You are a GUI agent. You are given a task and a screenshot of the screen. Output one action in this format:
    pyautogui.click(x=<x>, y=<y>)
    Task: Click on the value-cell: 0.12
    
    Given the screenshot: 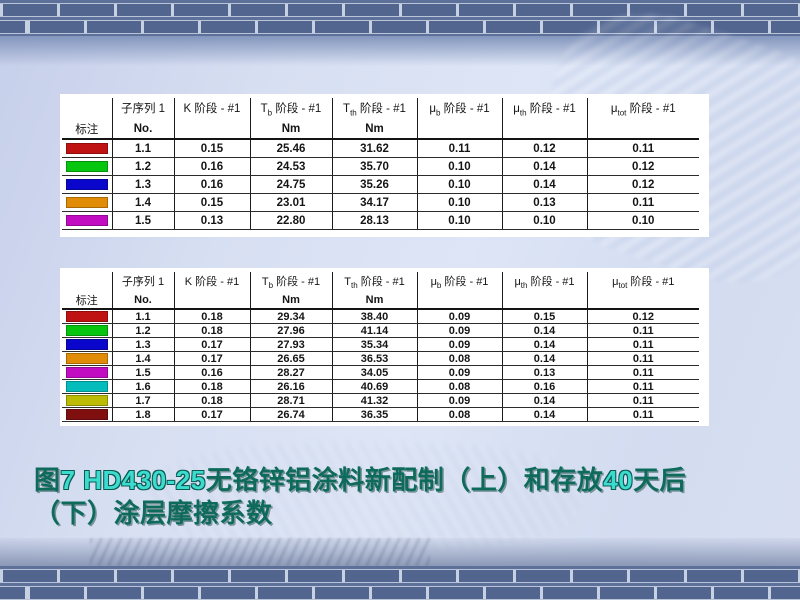 What is the action you would take?
    pyautogui.click(x=643, y=166)
    